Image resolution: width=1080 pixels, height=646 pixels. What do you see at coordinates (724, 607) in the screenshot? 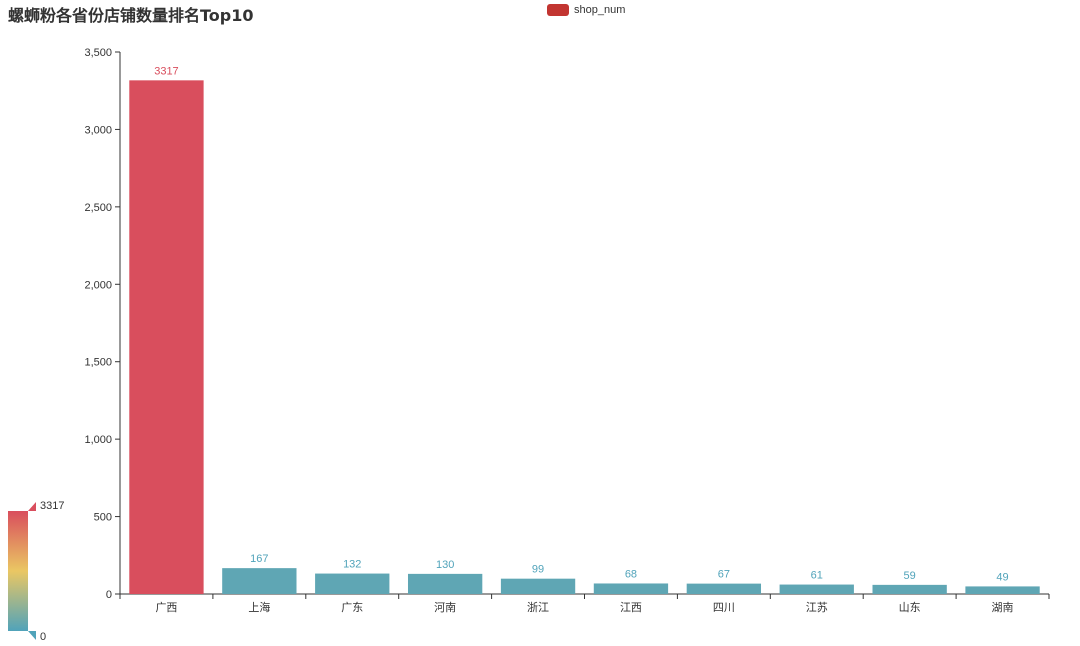
I see `x-tick-label: 四川` at bounding box center [724, 607].